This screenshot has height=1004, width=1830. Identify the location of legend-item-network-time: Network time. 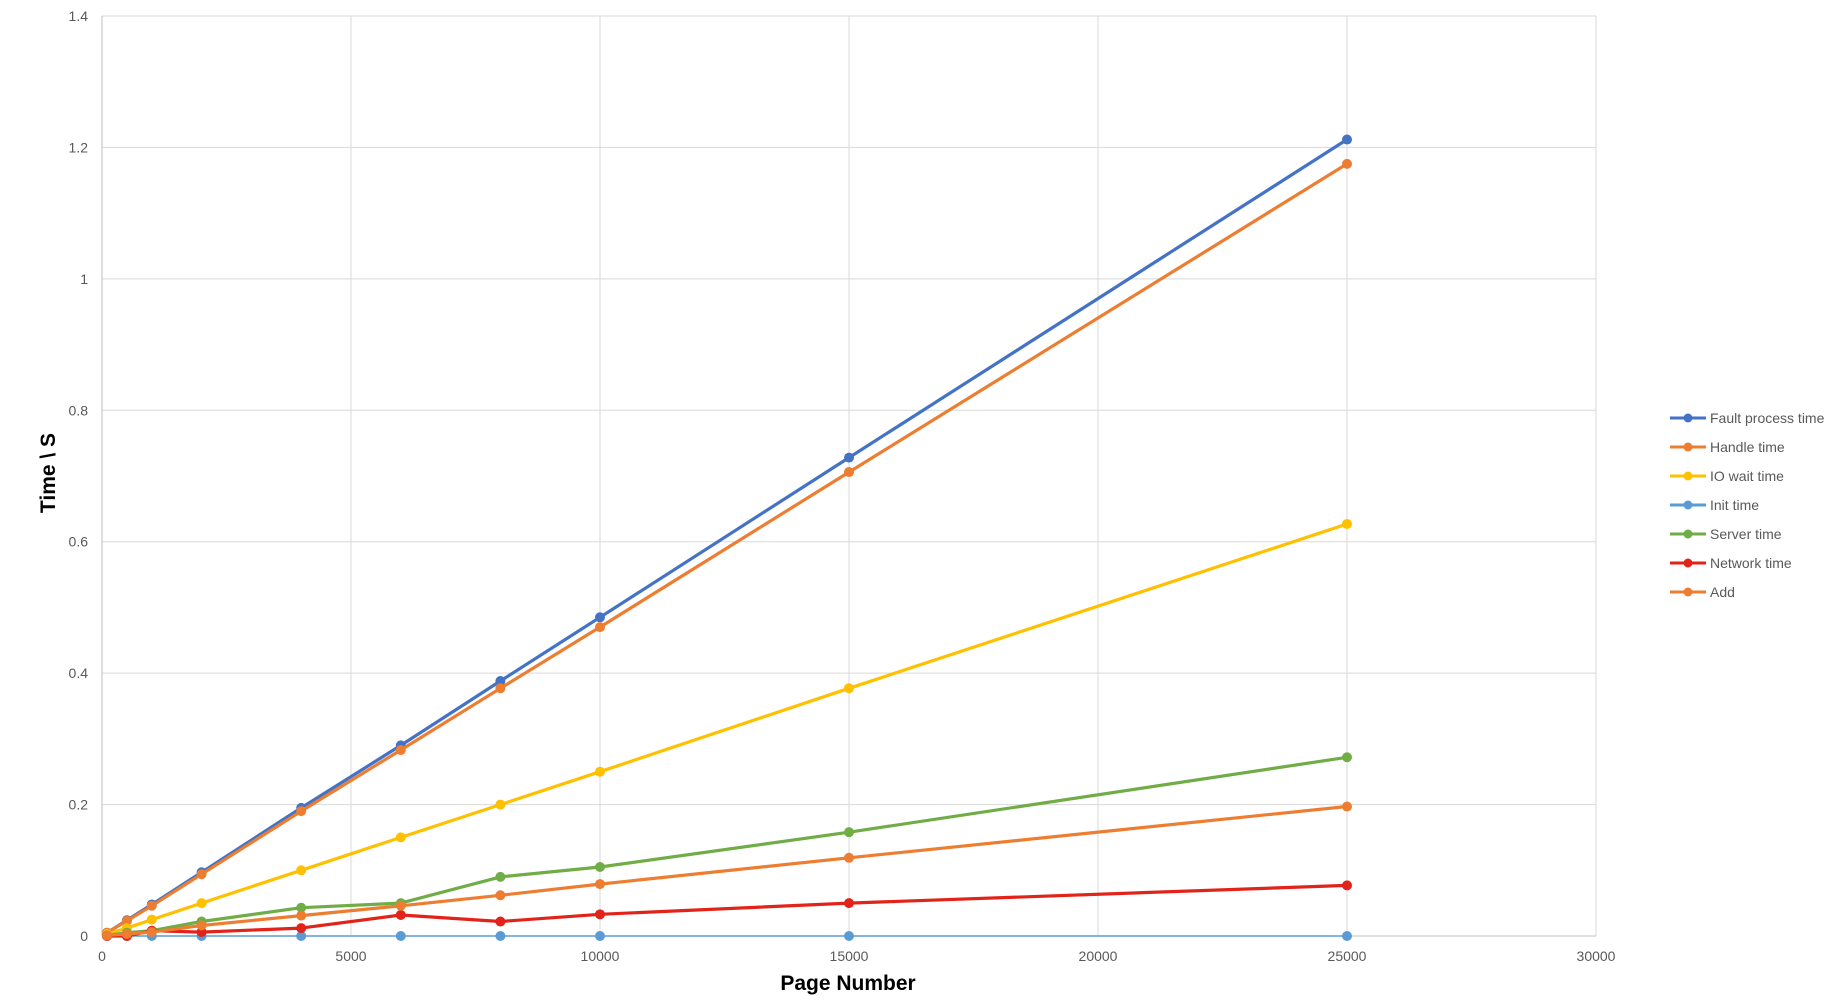
(1731, 563).